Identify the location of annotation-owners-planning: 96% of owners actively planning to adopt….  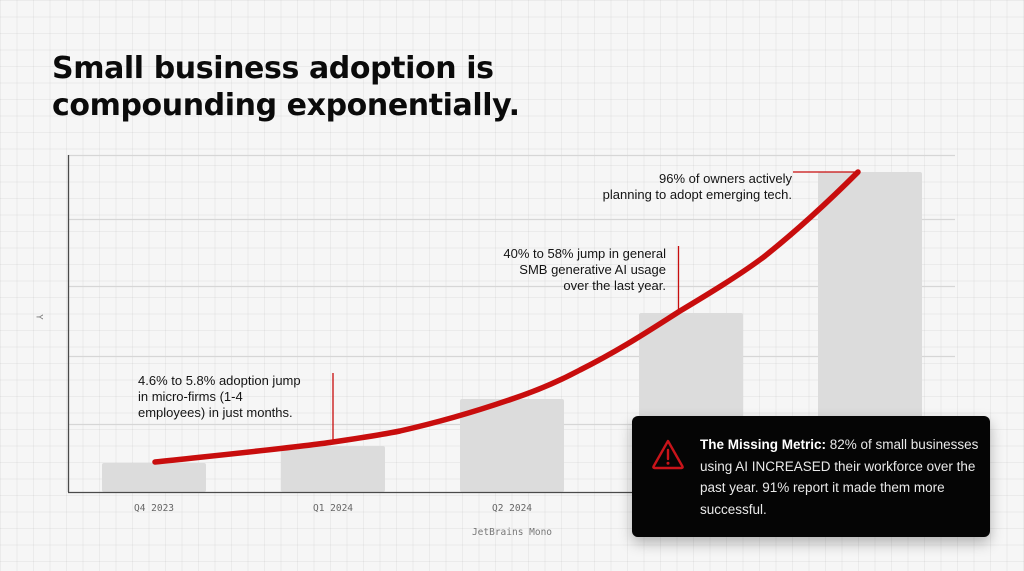
(697, 187).